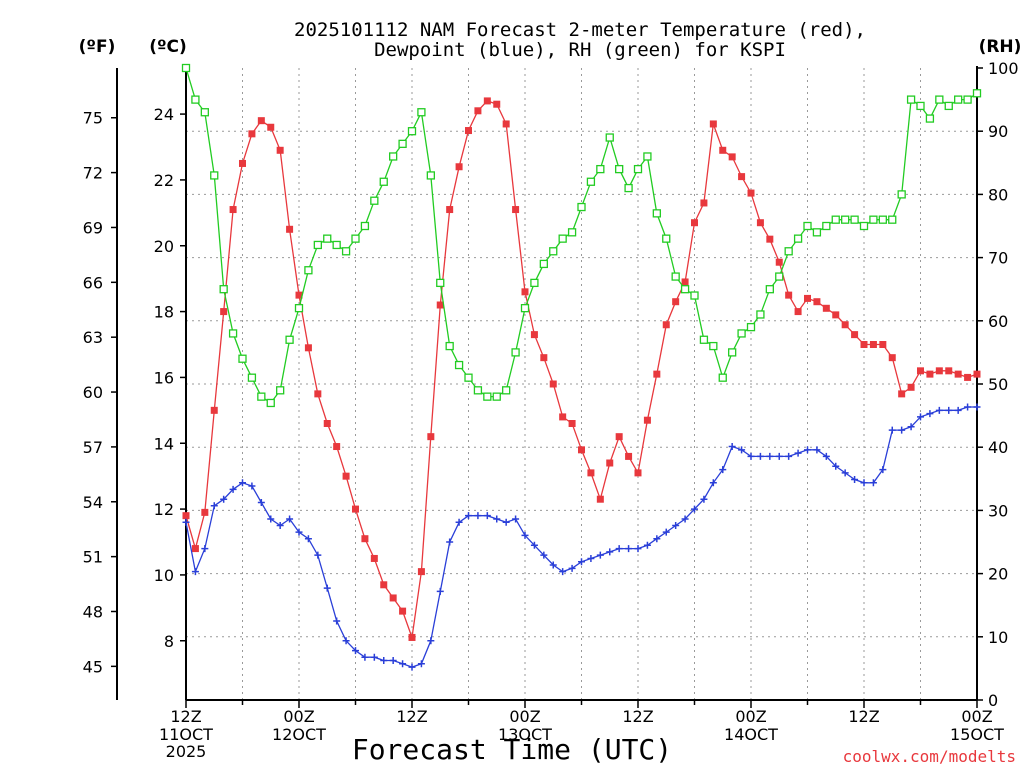  I want to click on x-tick-label-date: 13OCT, so click(525, 734).